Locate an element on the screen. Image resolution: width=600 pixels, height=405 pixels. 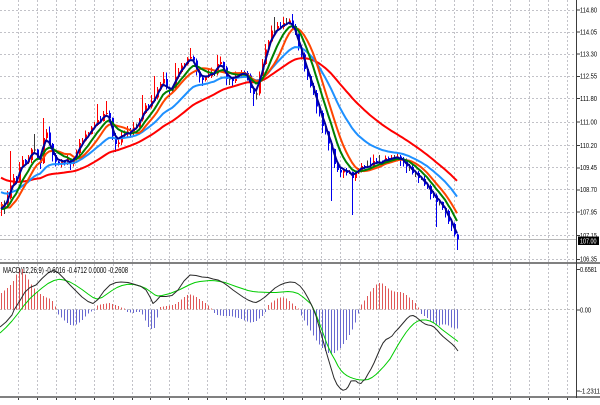
svg-text: 107.15 is located at coordinates (588, 235).